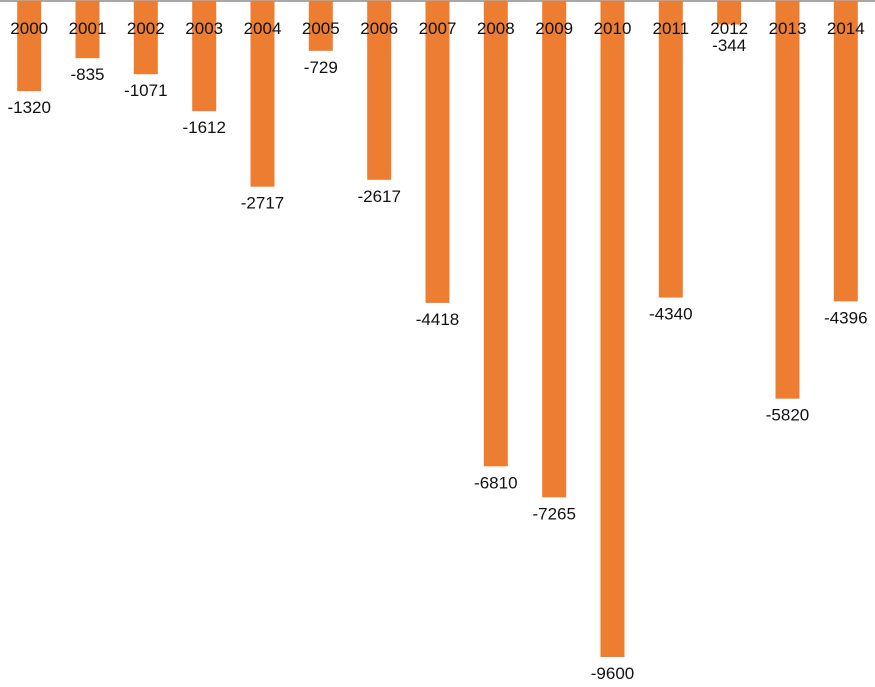 This screenshot has height=687, width=875. I want to click on value-label-2011: -4340, so click(670, 314).